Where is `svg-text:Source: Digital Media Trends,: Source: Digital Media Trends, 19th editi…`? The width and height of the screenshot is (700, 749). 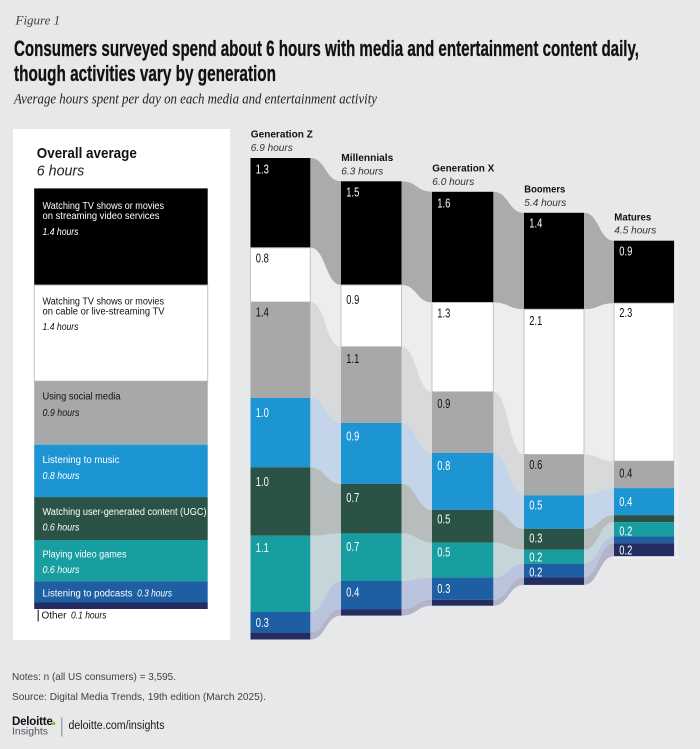 svg-text:Source: Digital Media Trends,: Source: Digital Media Trends, 19th editi… is located at coordinates (139, 697).